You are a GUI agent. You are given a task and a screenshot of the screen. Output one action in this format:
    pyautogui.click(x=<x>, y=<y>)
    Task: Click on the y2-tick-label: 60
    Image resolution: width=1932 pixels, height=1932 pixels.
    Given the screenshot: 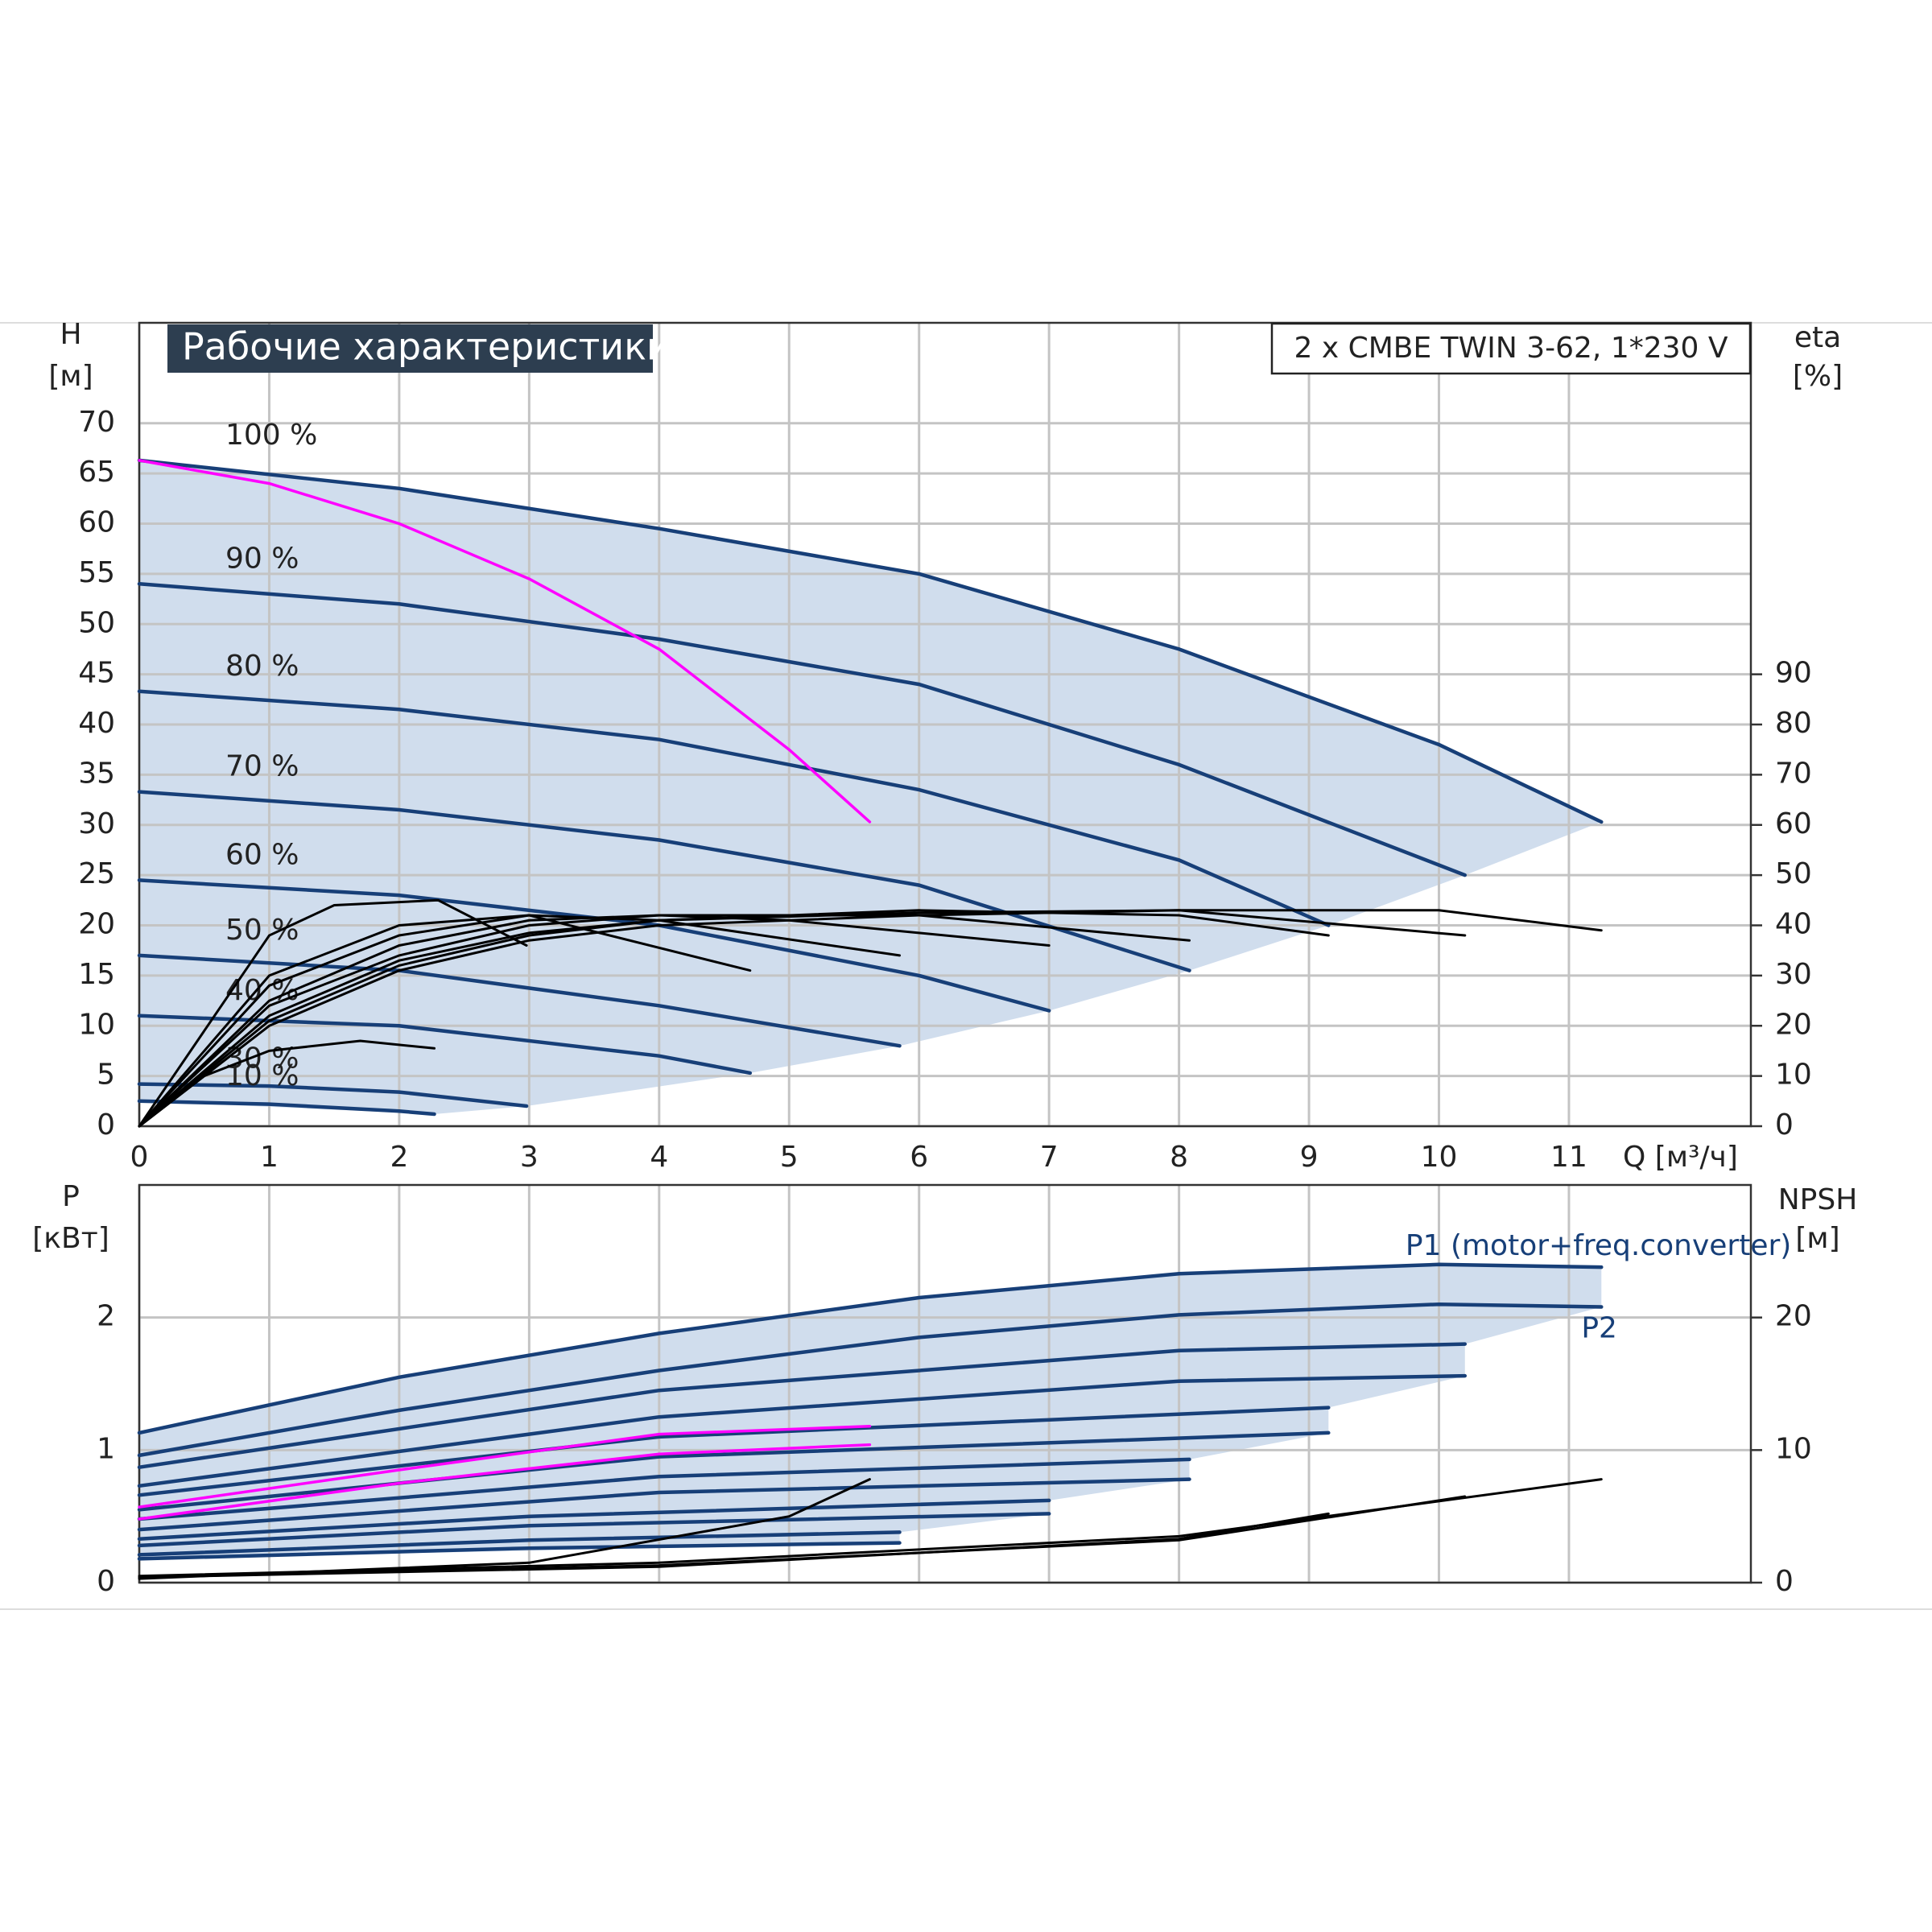 What is the action you would take?
    pyautogui.click(x=1793, y=823)
    